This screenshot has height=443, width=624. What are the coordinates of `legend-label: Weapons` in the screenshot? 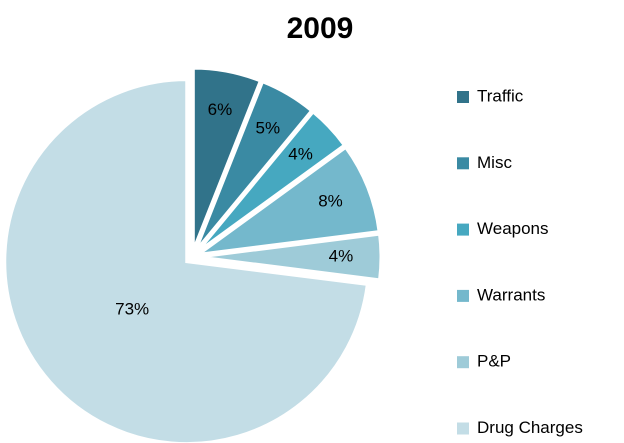 It's located at (513, 228).